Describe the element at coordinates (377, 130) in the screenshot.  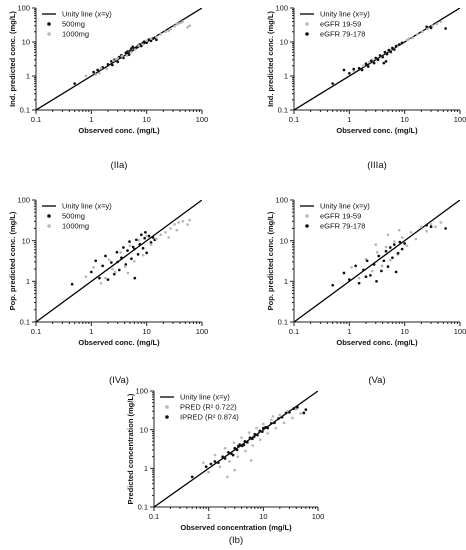
I see `x-axis-title: Observed conc. (mg/L)` at that location.